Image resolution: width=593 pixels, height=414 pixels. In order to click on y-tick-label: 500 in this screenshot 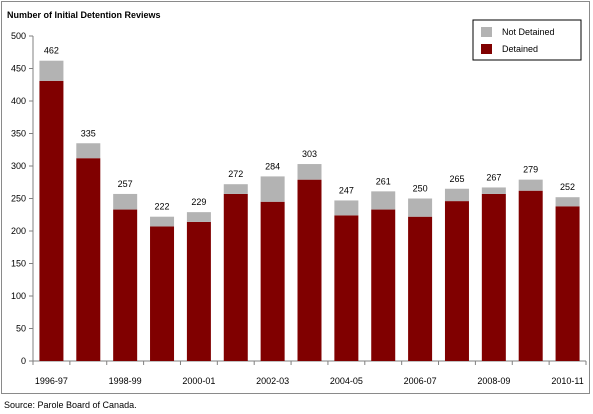, I will do `click(18, 36)`.